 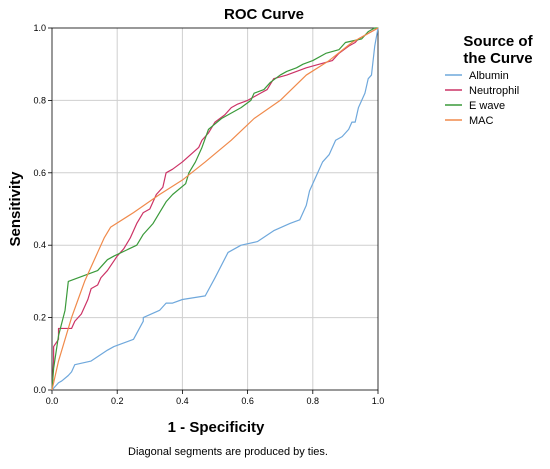 What do you see at coordinates (497, 58) in the screenshot?
I see `legend-title-line2: the Curve` at bounding box center [497, 58].